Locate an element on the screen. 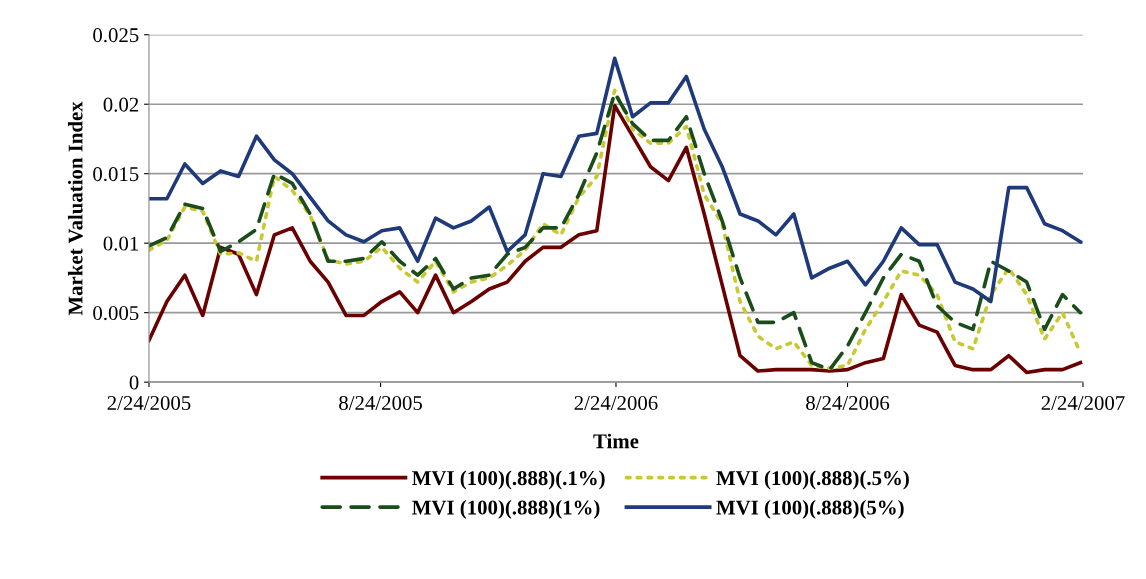 The height and width of the screenshot is (579, 1146). y-tick-label: 0.015 is located at coordinates (116, 174).